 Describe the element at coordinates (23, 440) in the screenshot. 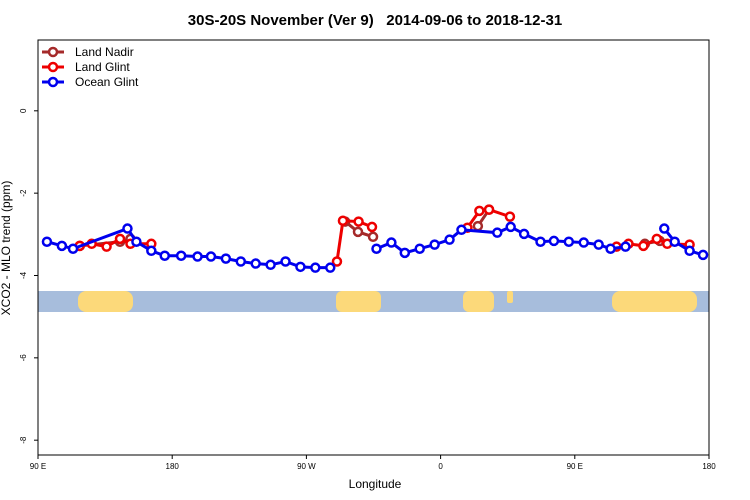

I see `y-tick-label: -8` at that location.